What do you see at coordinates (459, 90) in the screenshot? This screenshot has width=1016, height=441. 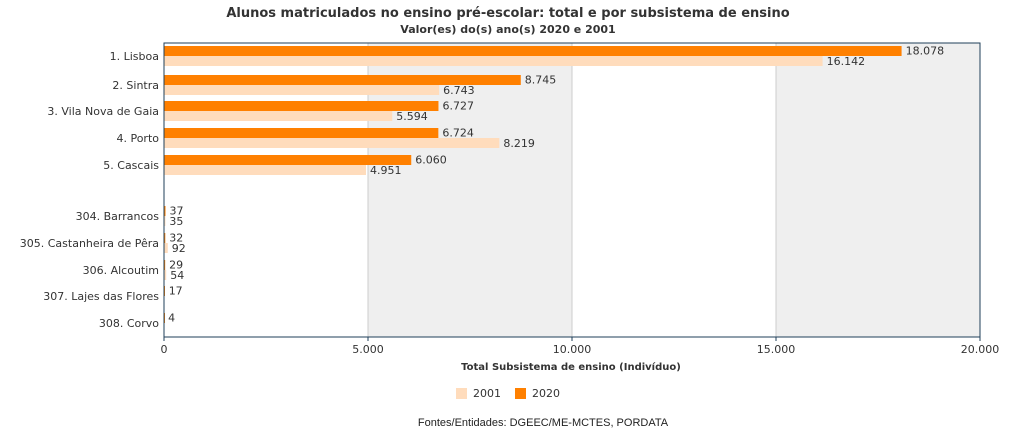 I see `data-label-2001: 6.743` at bounding box center [459, 90].